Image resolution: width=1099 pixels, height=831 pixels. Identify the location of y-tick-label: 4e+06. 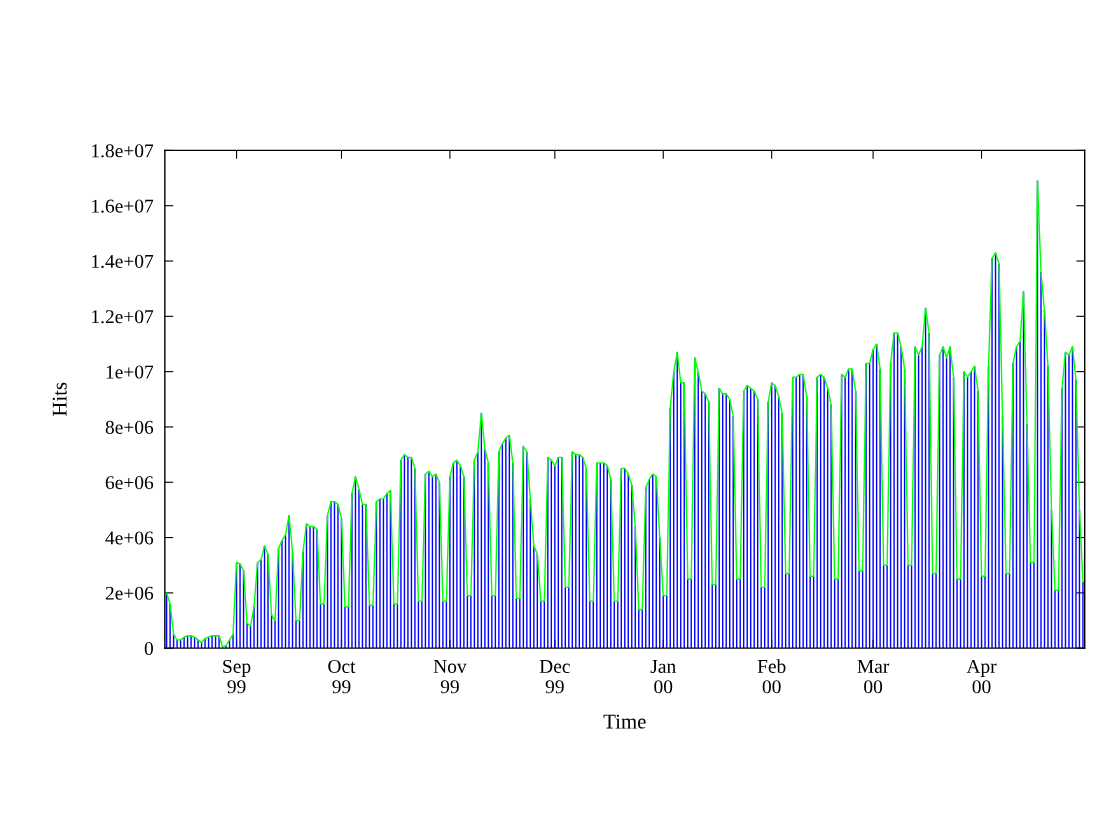
(129, 538).